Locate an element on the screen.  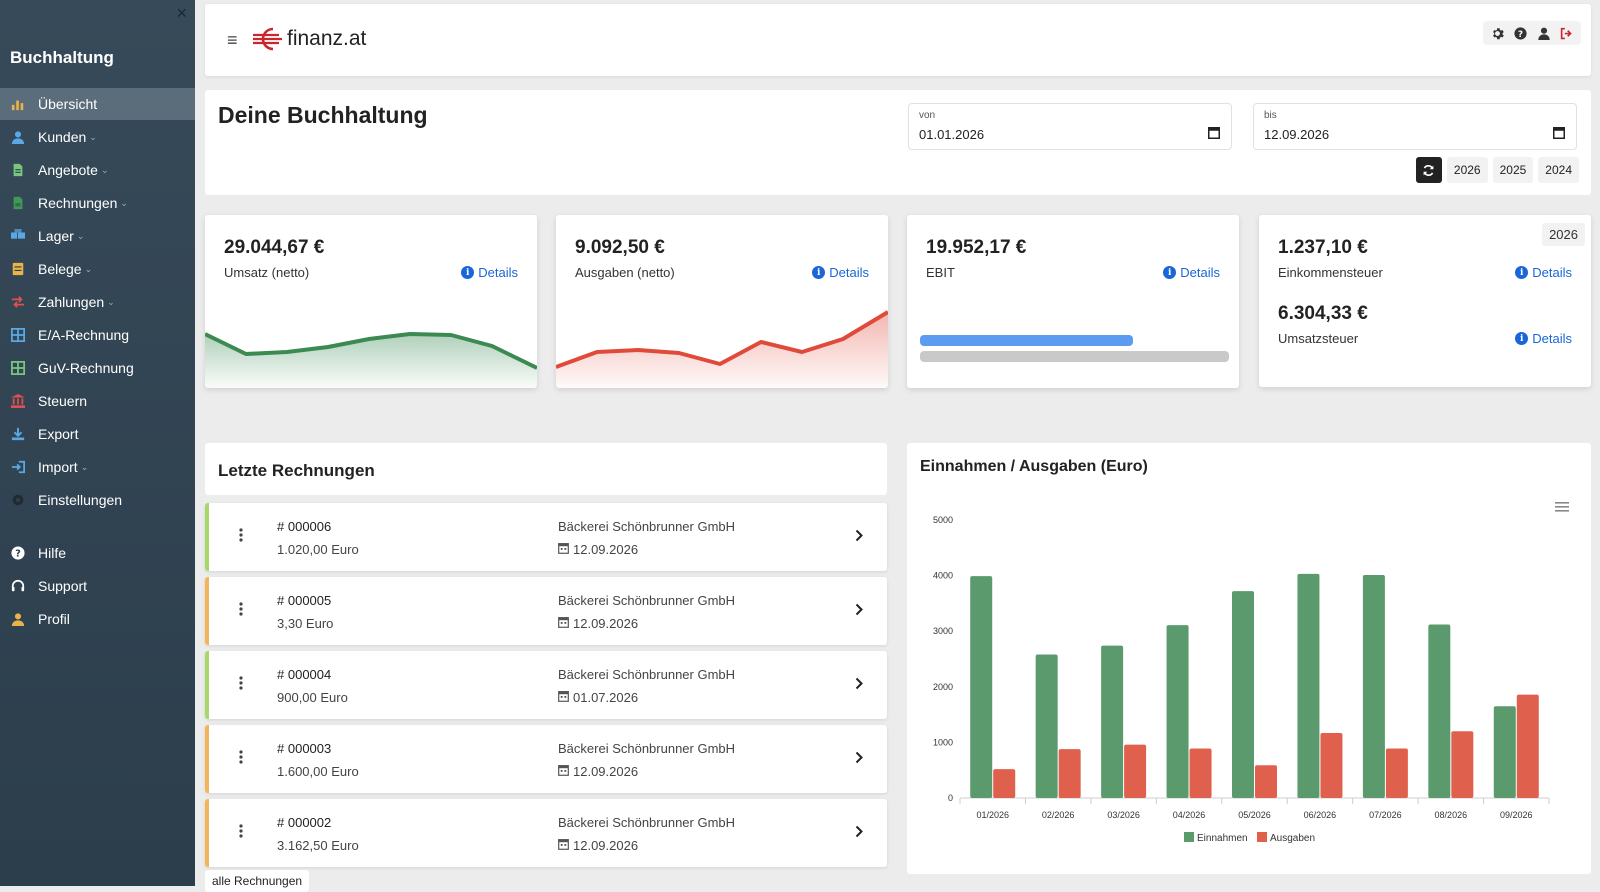
sidebar-item-rechnungen: Rechnungen ⌄ is located at coordinates (97, 203).